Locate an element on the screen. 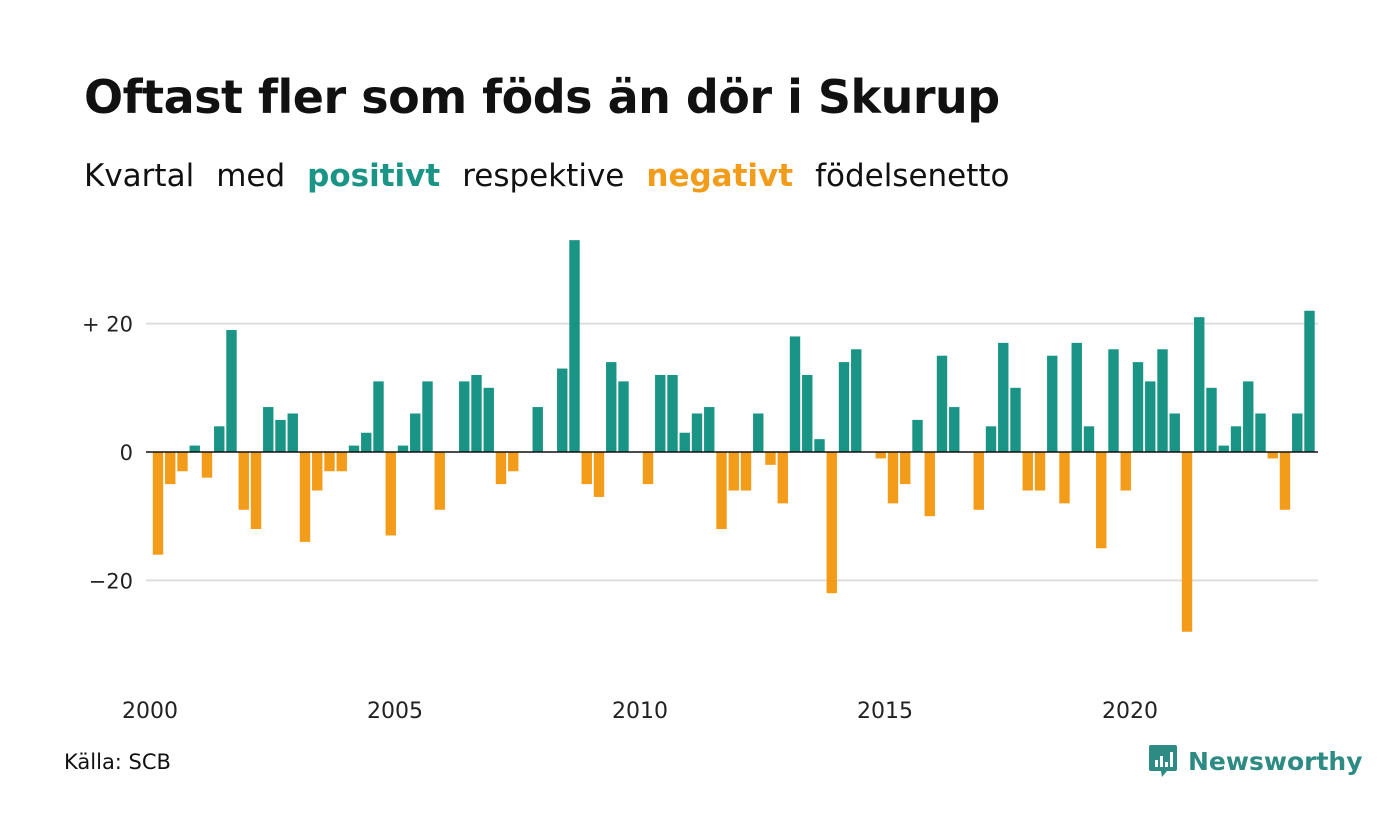  newsworthy-logo-icon is located at coordinates (1163, 761).